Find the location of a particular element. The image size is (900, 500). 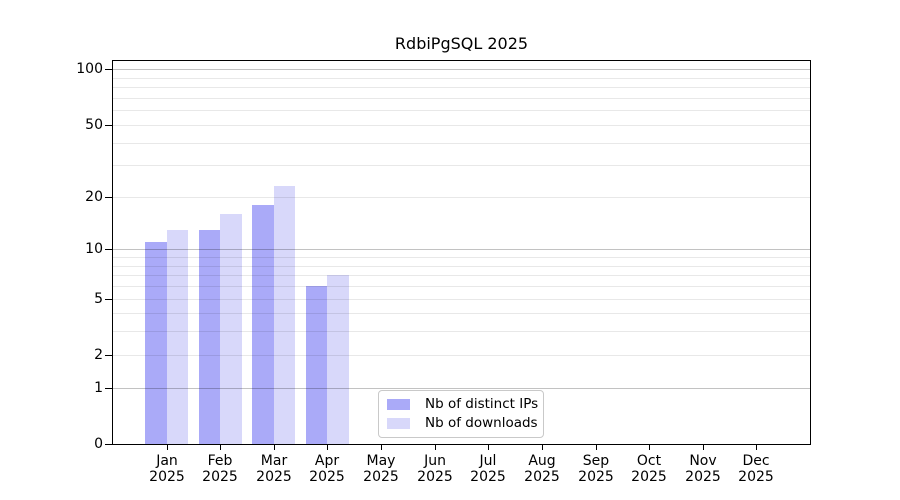

y-axis-tick-label: 2 is located at coordinates (98, 355).